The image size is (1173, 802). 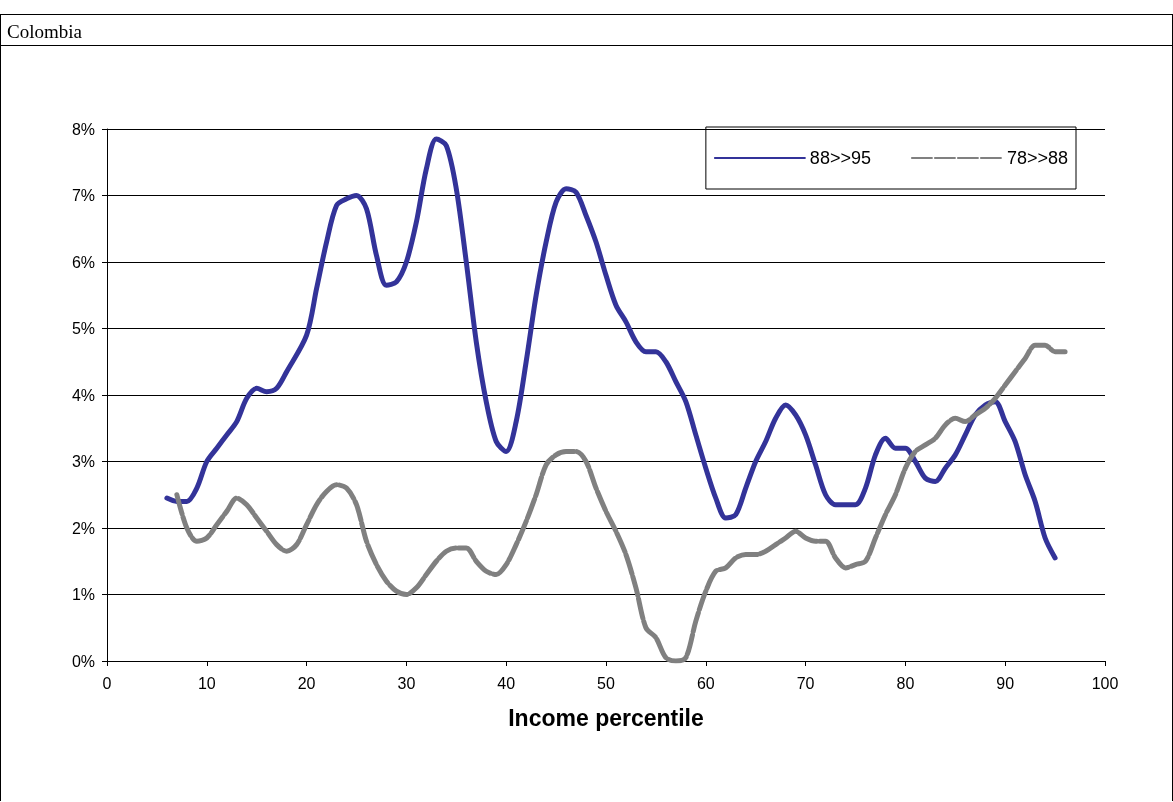 I want to click on x-tick-label: 60, so click(x=705, y=683).